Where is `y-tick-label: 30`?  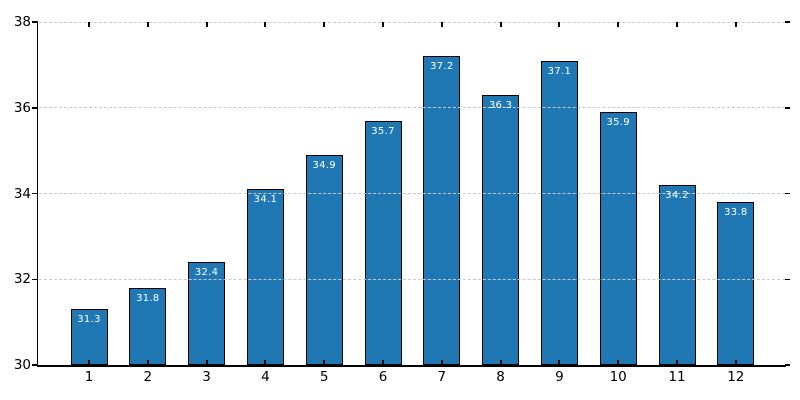 y-tick-label: 30 is located at coordinates (22, 365).